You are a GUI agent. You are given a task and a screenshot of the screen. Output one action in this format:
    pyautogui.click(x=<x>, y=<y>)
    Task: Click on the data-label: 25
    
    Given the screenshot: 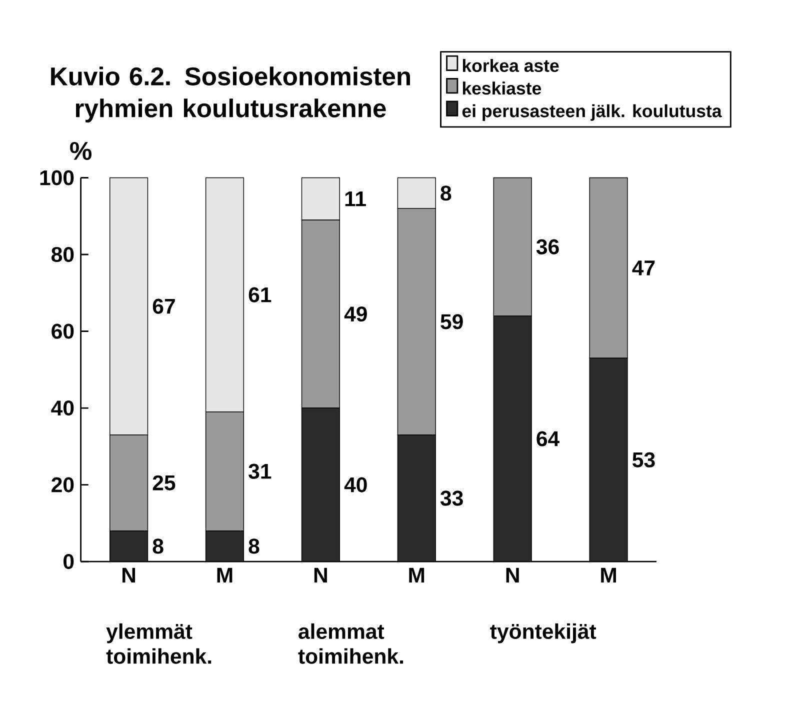 What is the action you would take?
    pyautogui.click(x=164, y=482)
    